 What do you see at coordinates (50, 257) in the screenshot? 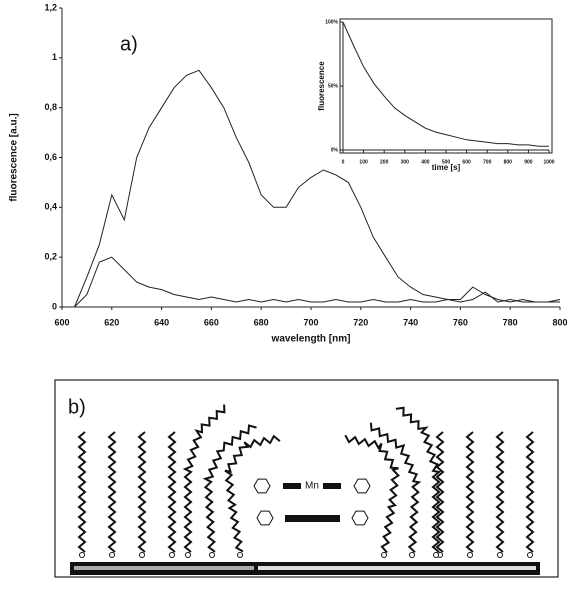
I see `y-tick-label: 0,2` at bounding box center [50, 257].